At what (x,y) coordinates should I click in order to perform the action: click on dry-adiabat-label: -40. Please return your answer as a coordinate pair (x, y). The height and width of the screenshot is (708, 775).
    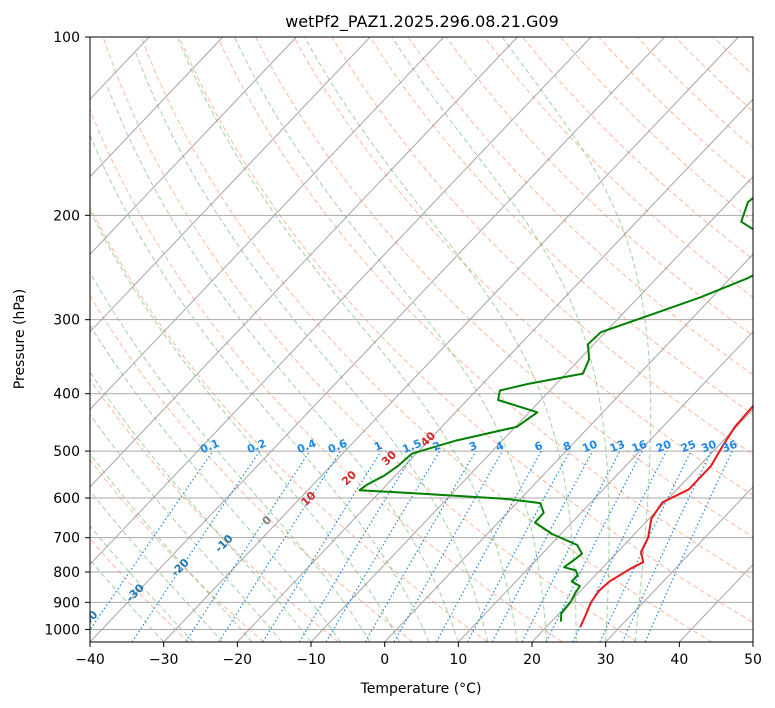
    Looking at the image, I should click on (88, 619).